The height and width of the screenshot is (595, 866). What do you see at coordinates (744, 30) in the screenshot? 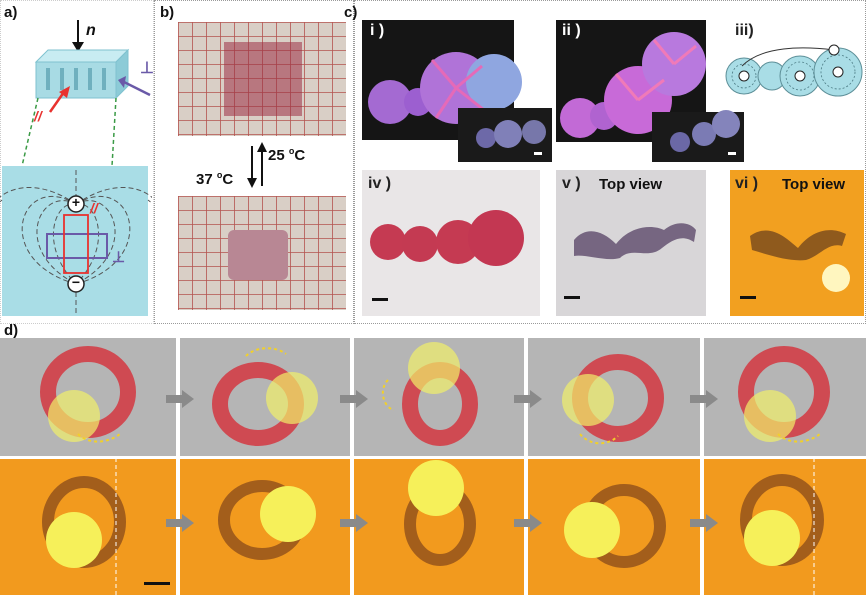
I see `sub-label-iii: iii)` at bounding box center [744, 30].